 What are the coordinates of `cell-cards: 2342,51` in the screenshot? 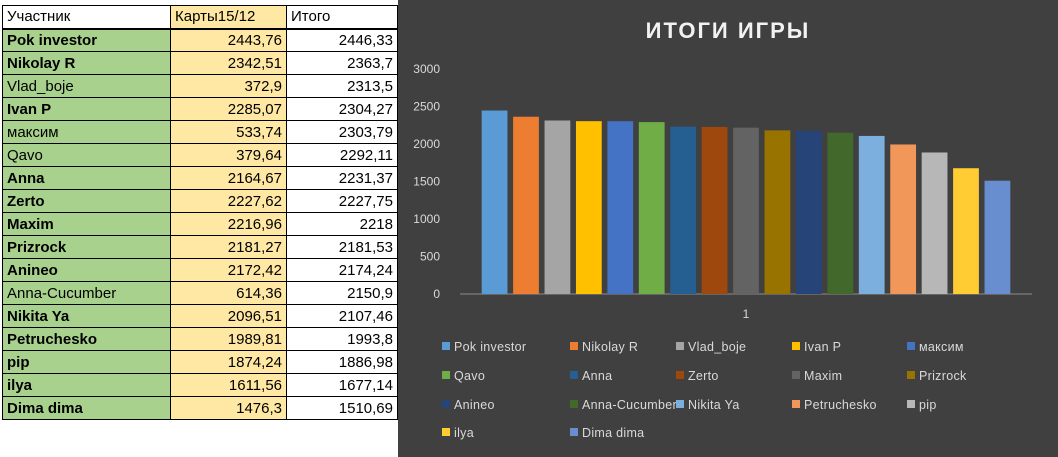 It's located at (228, 63).